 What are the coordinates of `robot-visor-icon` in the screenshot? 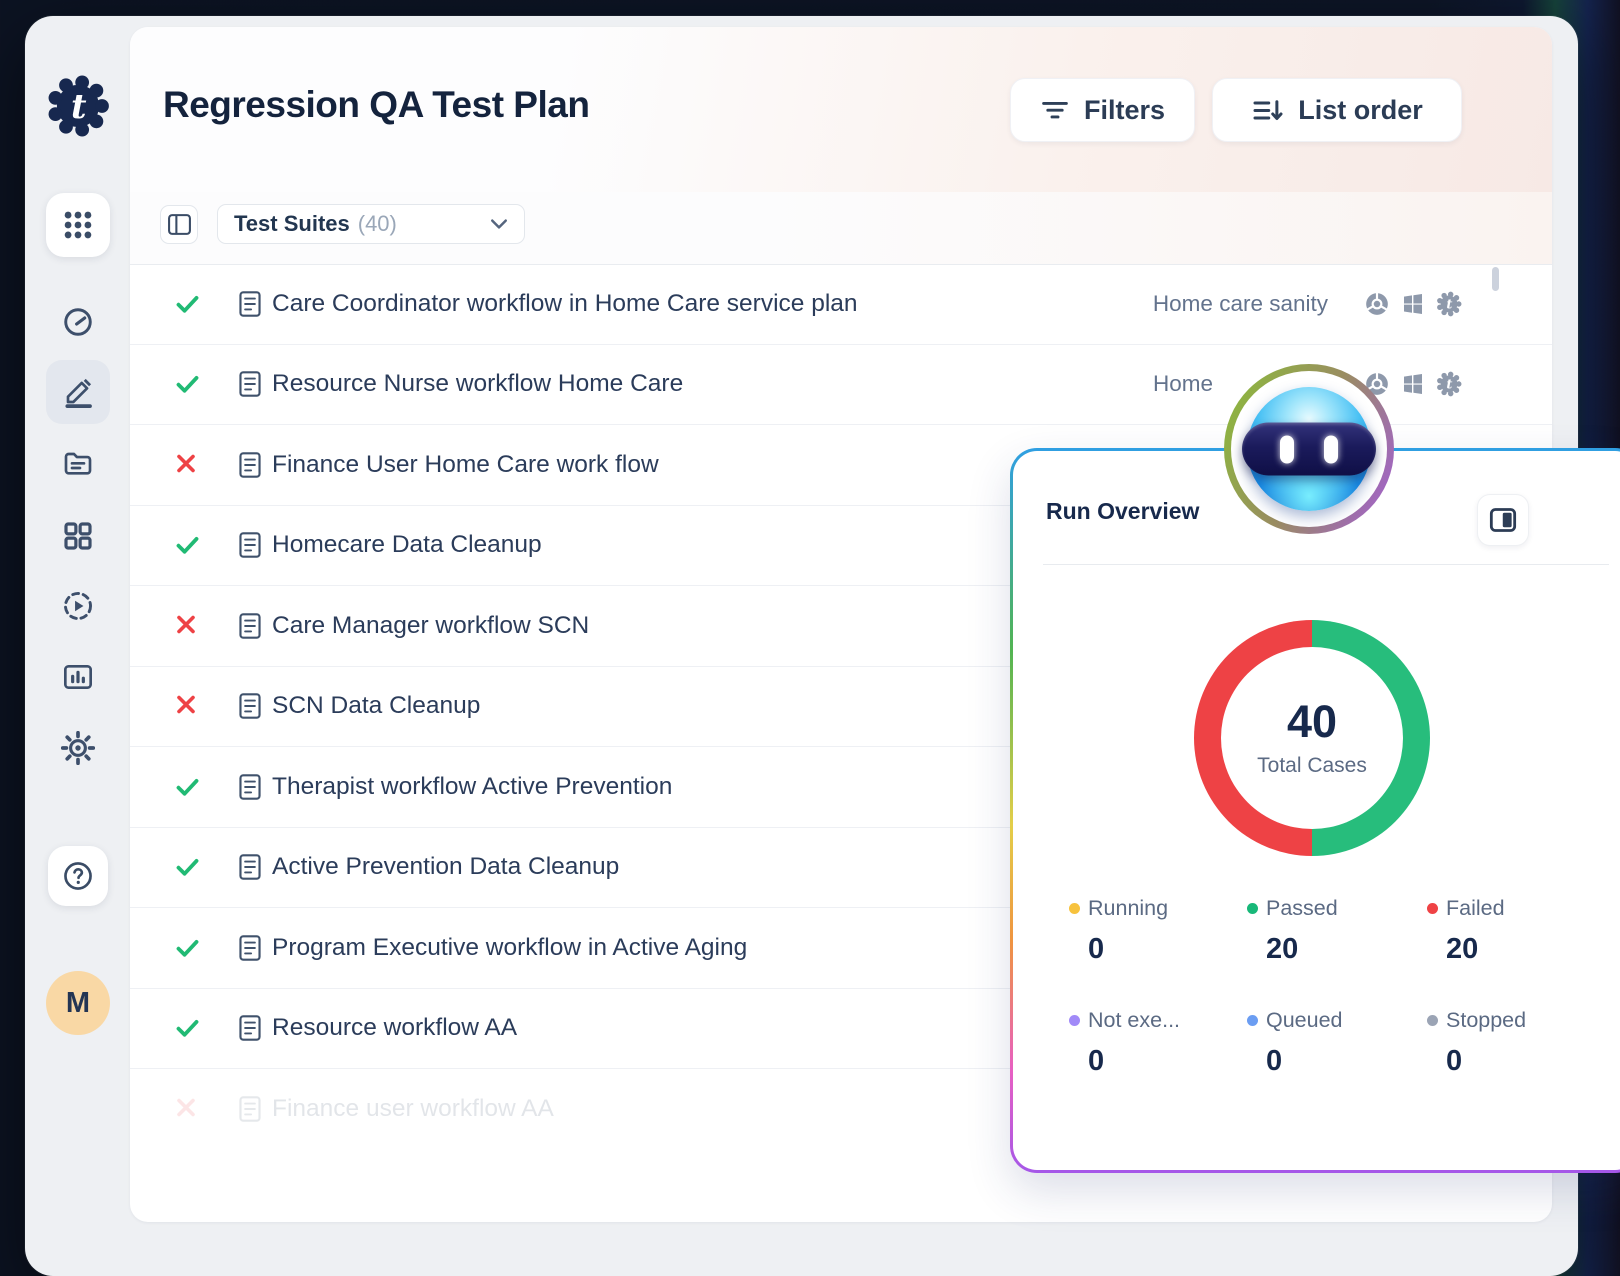 It's located at (1309, 449).